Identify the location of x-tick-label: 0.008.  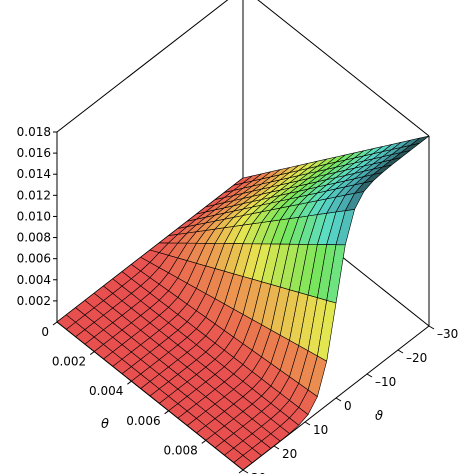
(180, 450).